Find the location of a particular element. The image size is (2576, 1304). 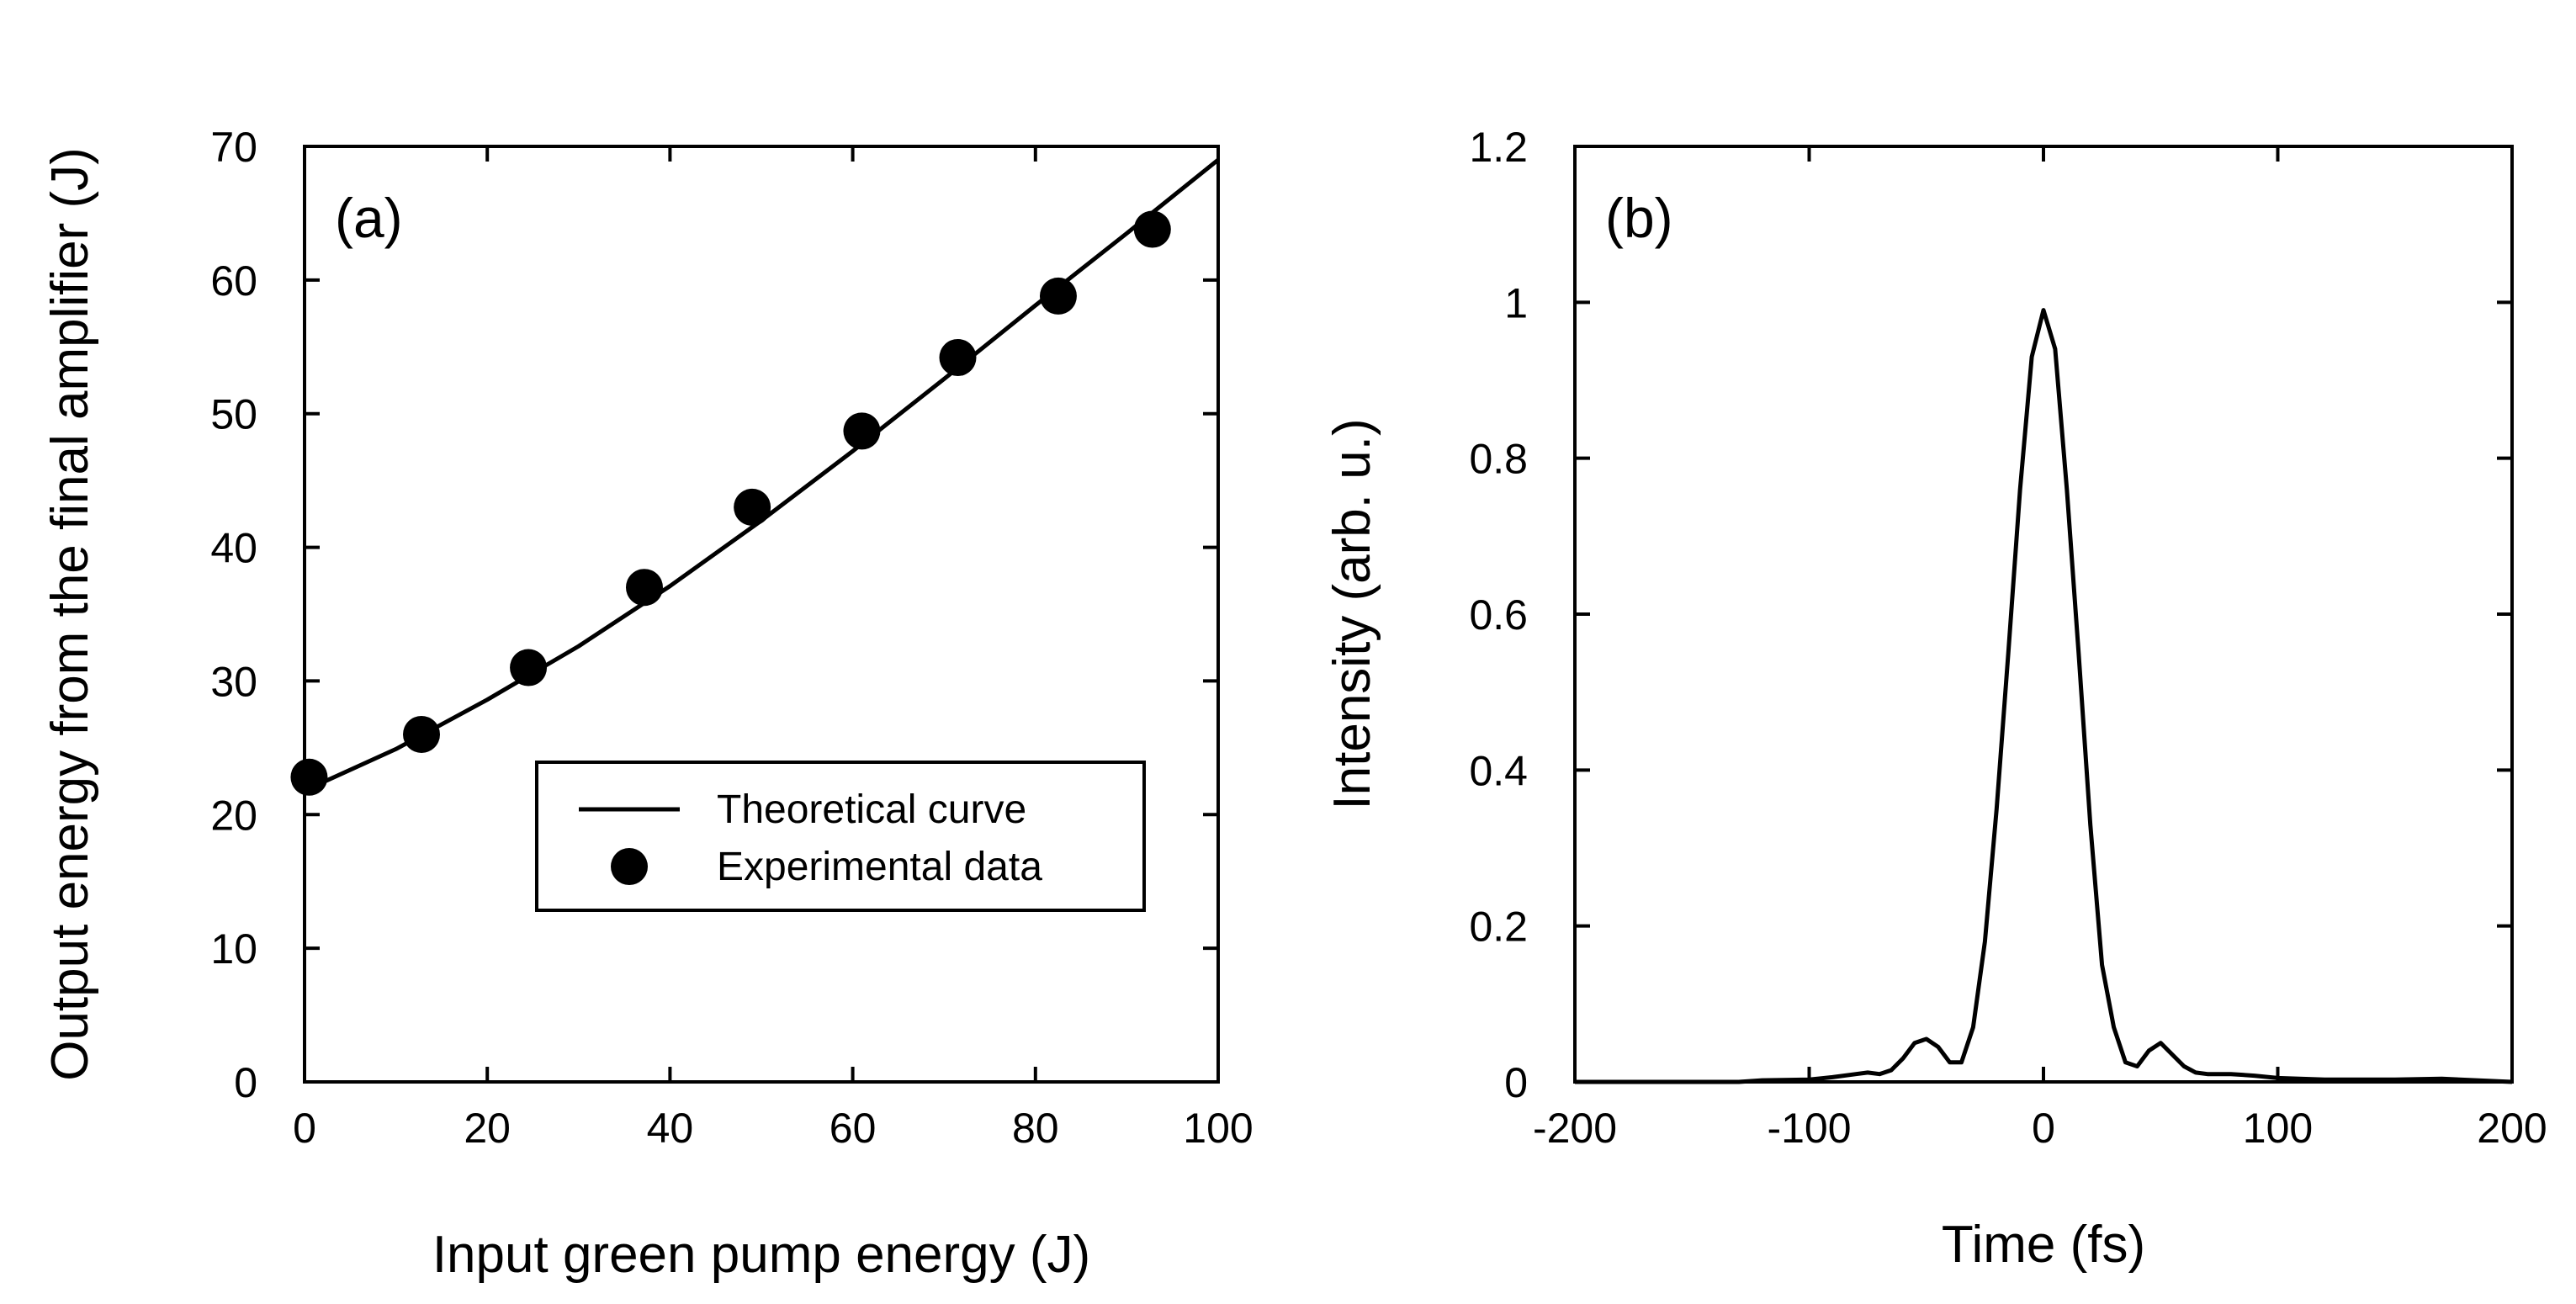

panel-a-x-tick-label: 0 is located at coordinates (304, 1128).